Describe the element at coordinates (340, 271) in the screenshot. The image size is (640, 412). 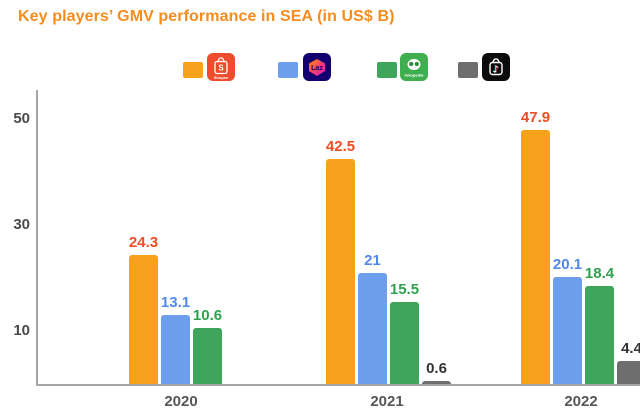
I see `bar-shopee-2021` at that location.